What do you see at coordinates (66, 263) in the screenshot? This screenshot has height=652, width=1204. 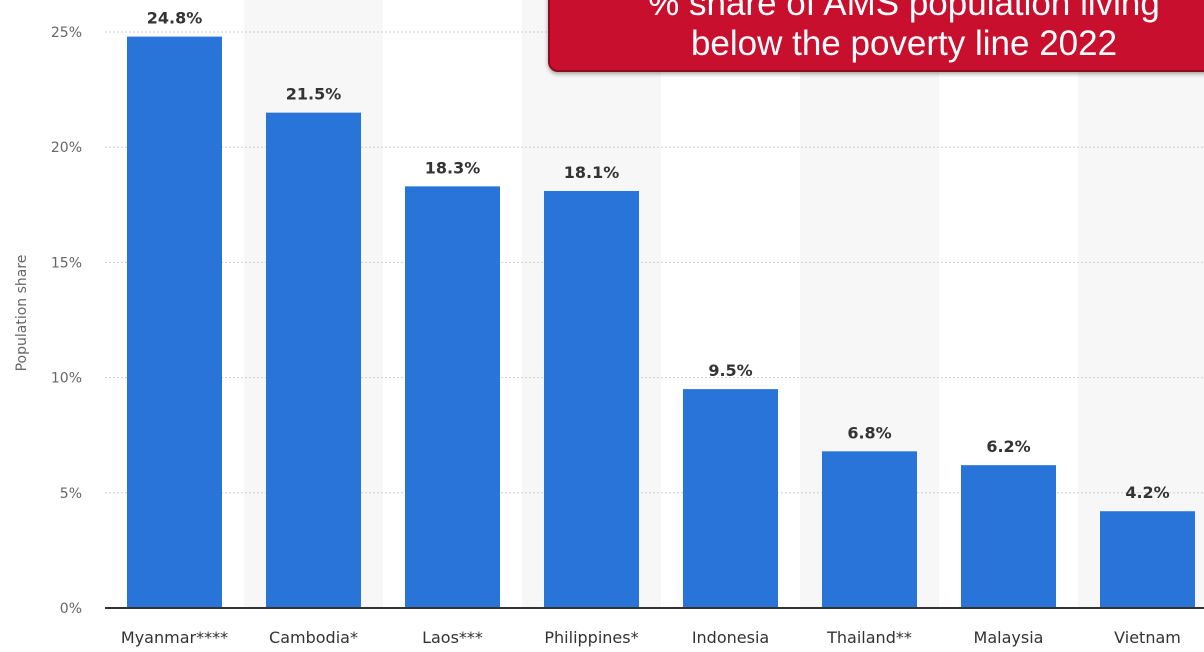 I see `y-tick-label: 15%` at bounding box center [66, 263].